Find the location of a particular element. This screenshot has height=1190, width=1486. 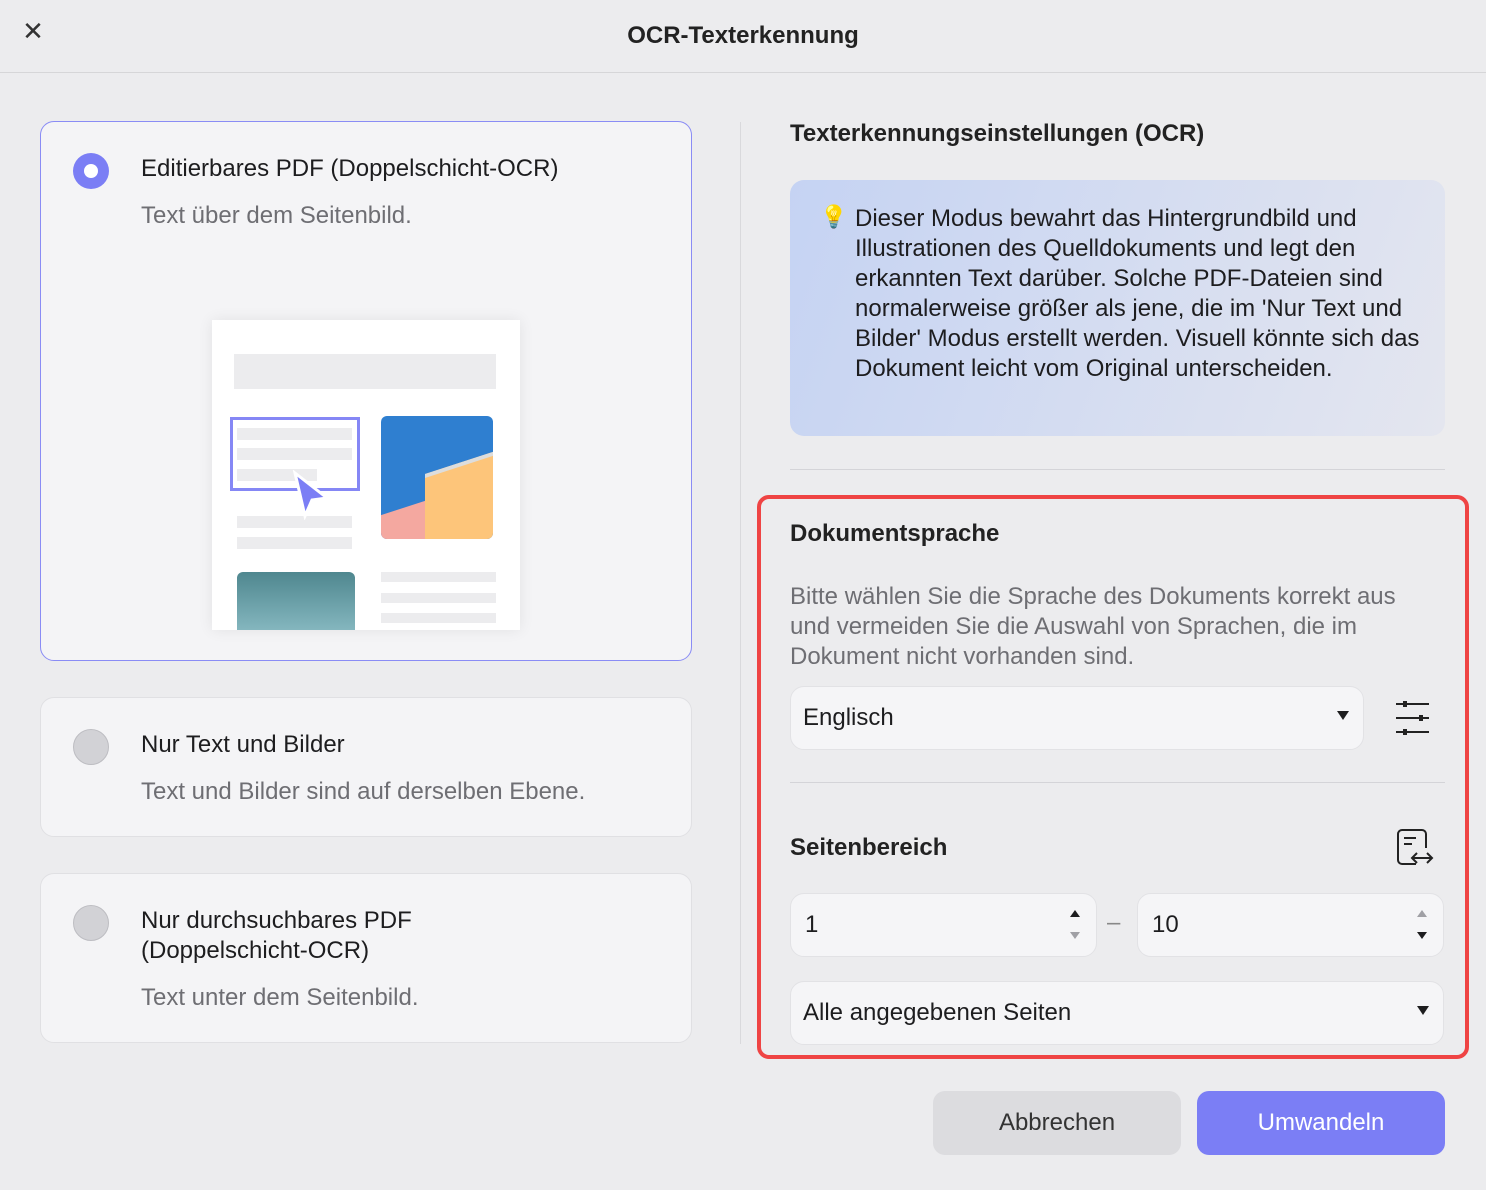

page-from-stepper: 1 is located at coordinates (943, 925).